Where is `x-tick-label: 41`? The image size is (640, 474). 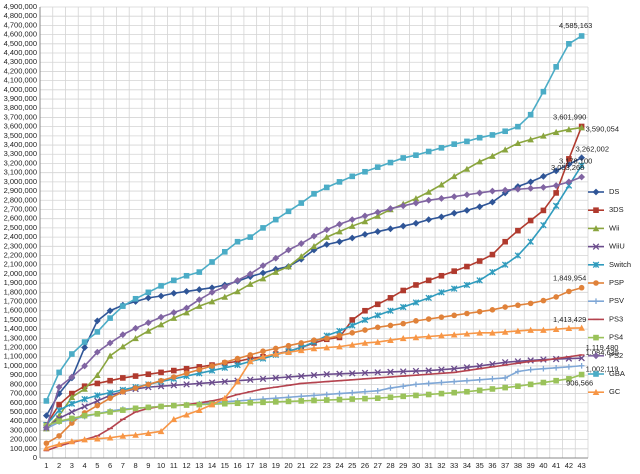
x-tick-label: 41 is located at coordinates (556, 465).